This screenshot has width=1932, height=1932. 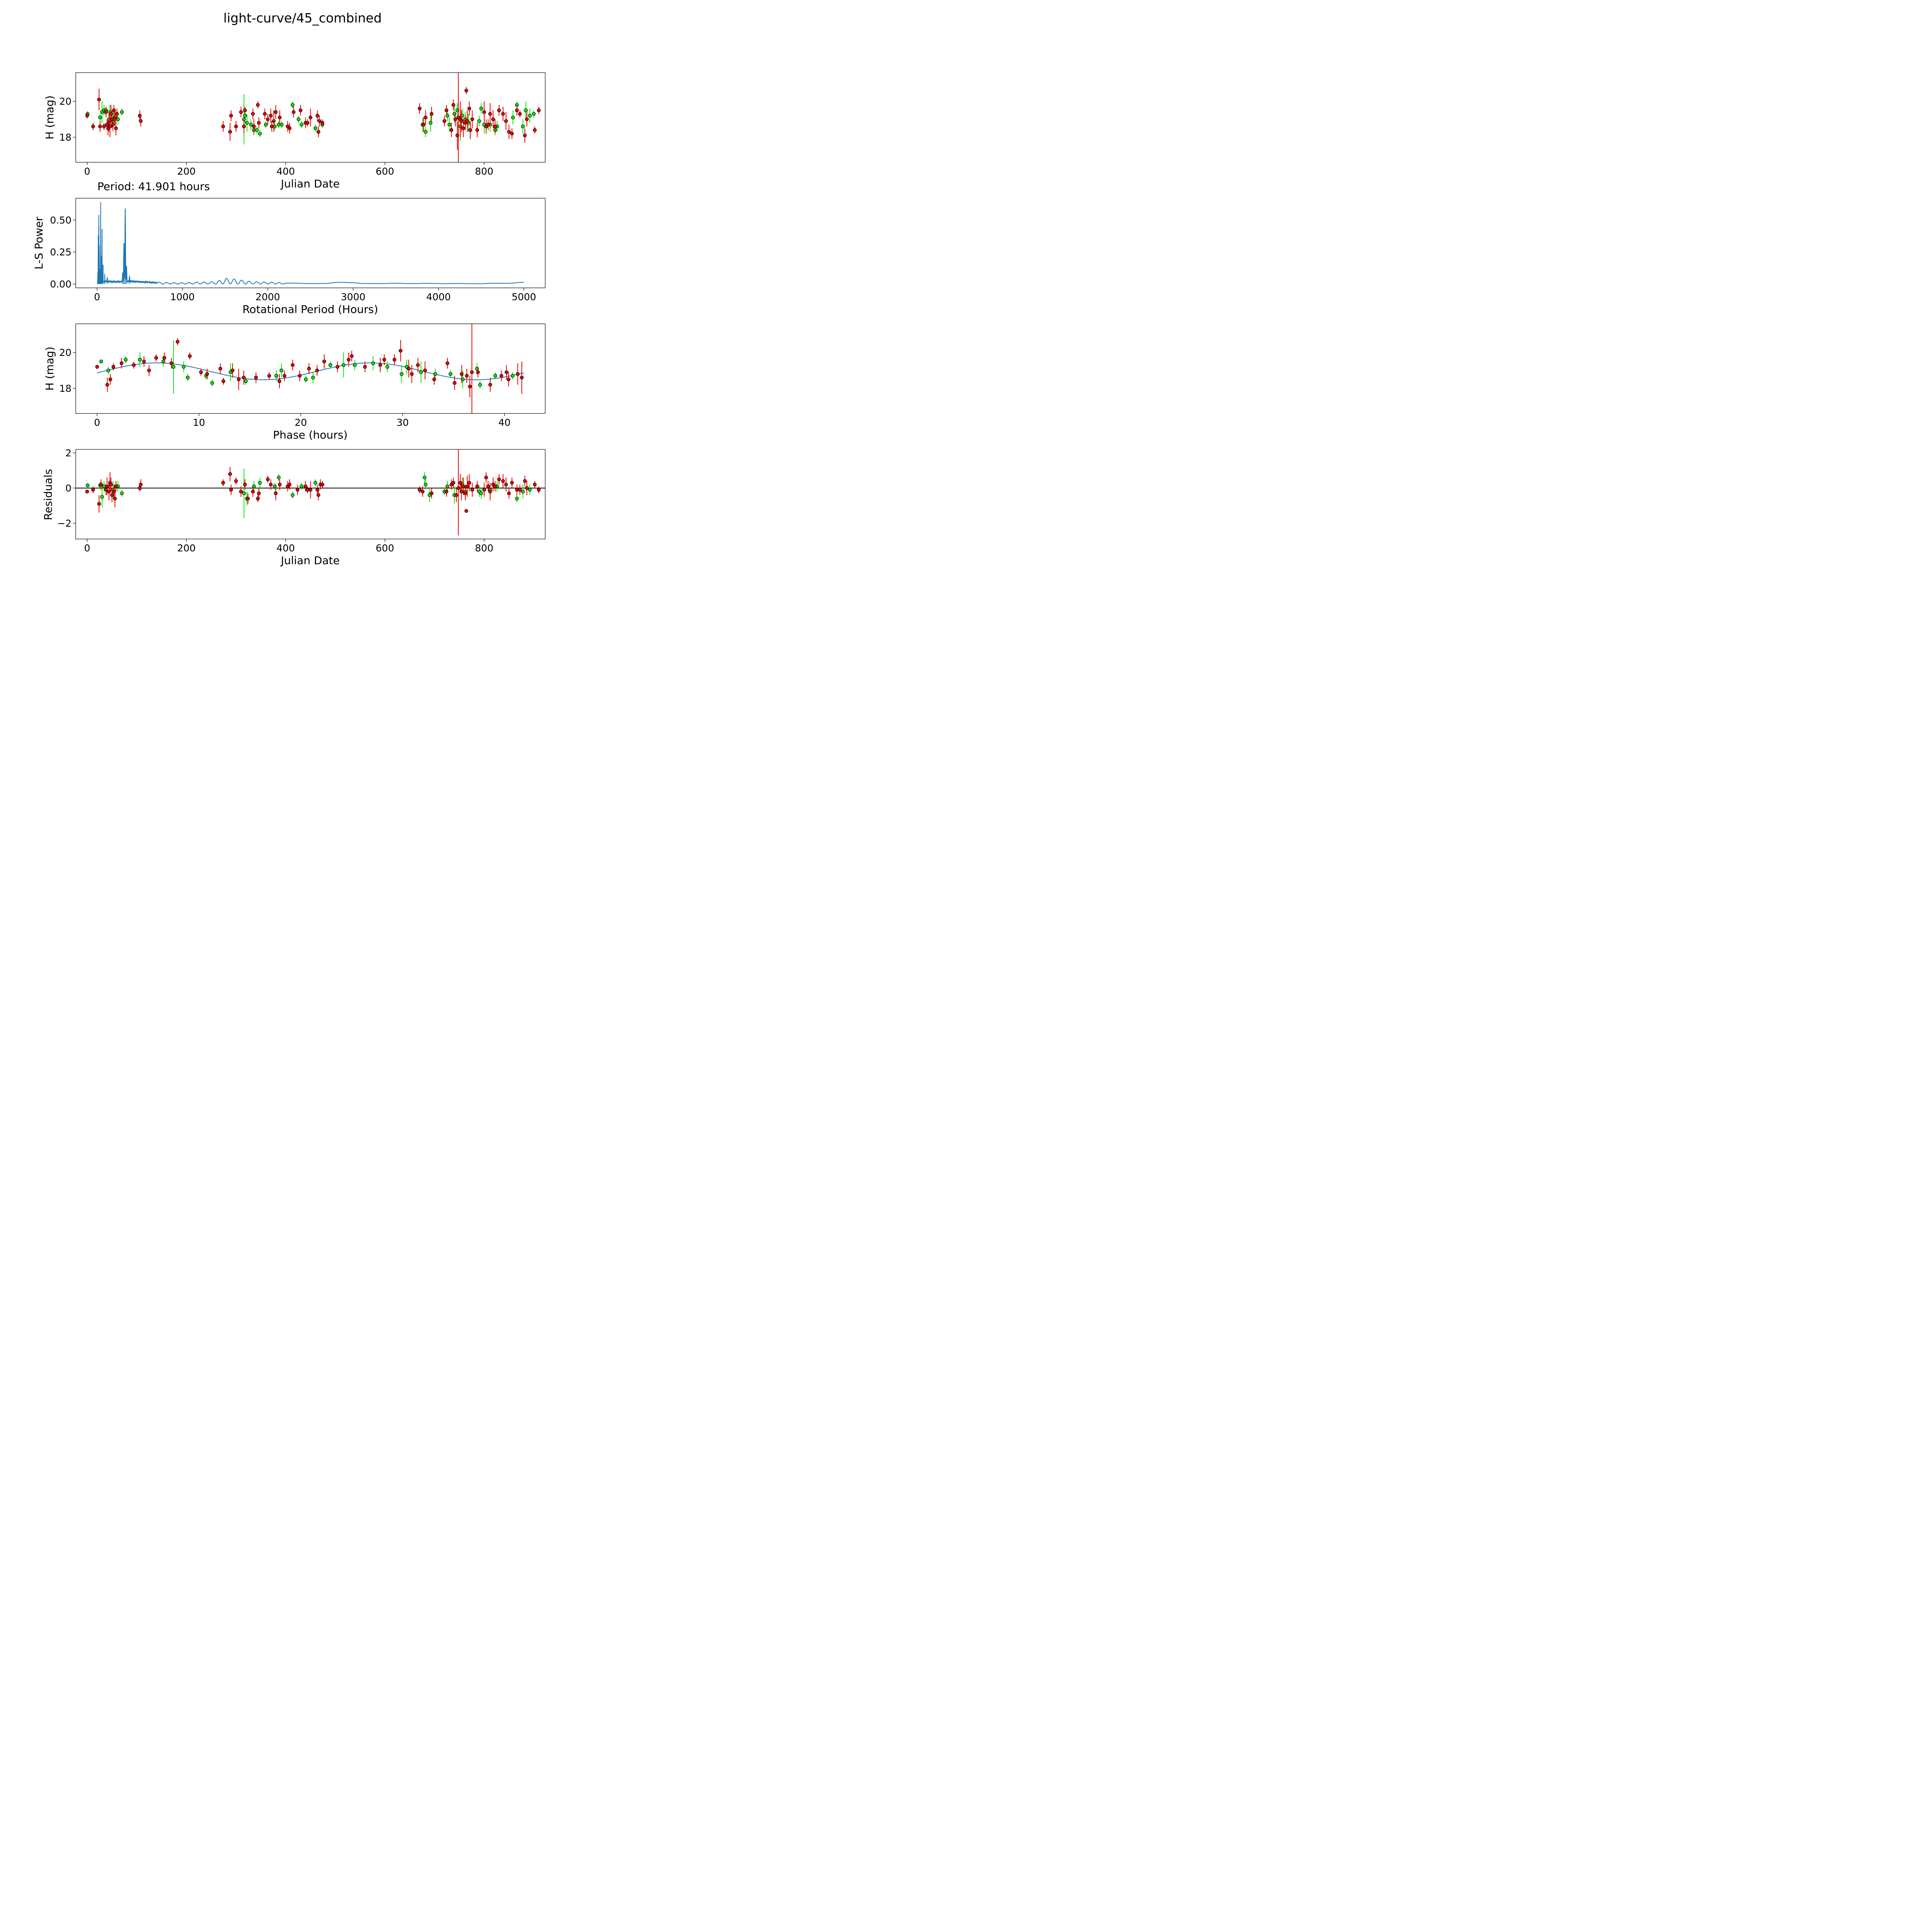 What do you see at coordinates (39, 243) in the screenshot?
I see `periodogram-ylabel: L-S Power` at bounding box center [39, 243].